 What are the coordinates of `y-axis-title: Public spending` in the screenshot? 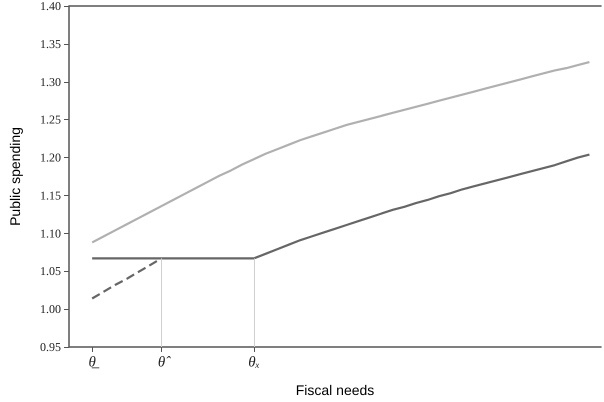 It's located at (15, 176).